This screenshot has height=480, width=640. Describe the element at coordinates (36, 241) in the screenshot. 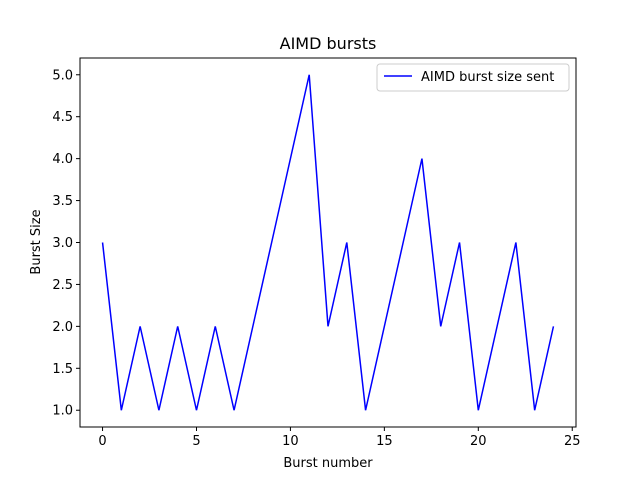

I see `y-axis-label: Burst Size` at that location.